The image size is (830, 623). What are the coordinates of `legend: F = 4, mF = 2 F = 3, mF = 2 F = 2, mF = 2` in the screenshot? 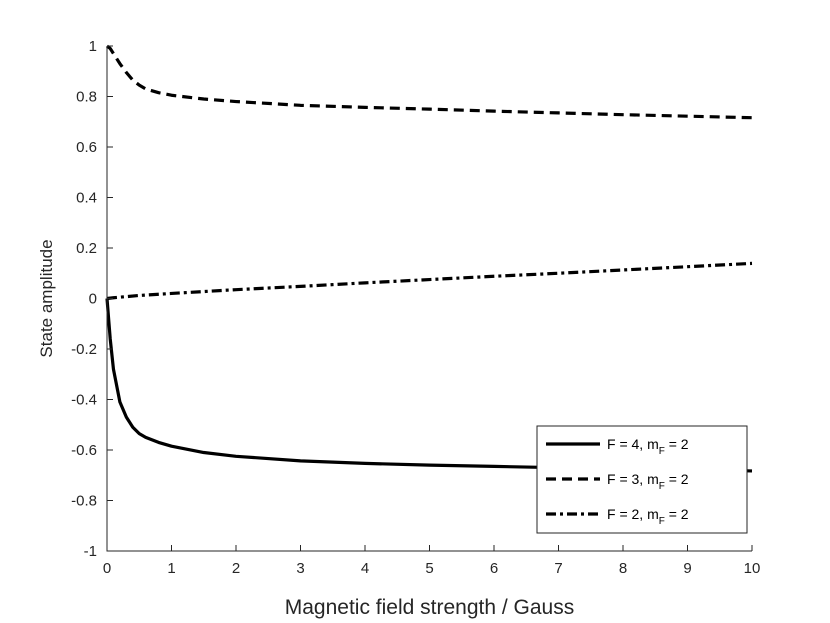 It's located at (642, 479).